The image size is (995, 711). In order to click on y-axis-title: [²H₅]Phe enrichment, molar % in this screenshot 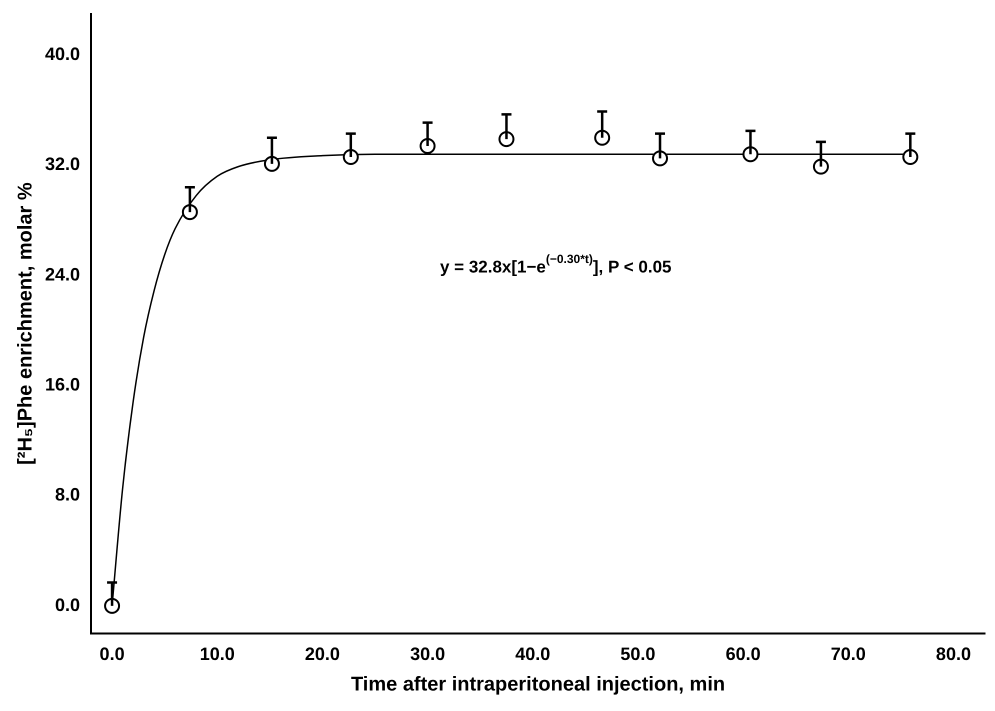, I will do `click(25, 323)`.